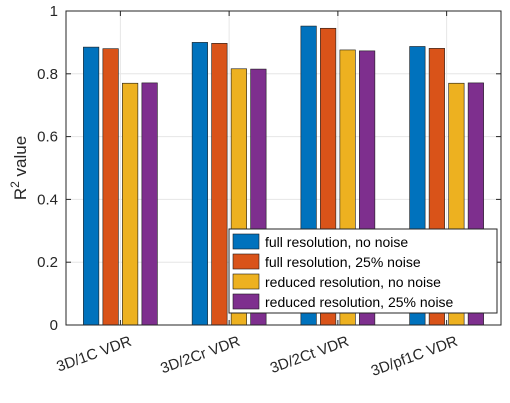  I want to click on legend-entry: full resolution, no noise, so click(336, 242).